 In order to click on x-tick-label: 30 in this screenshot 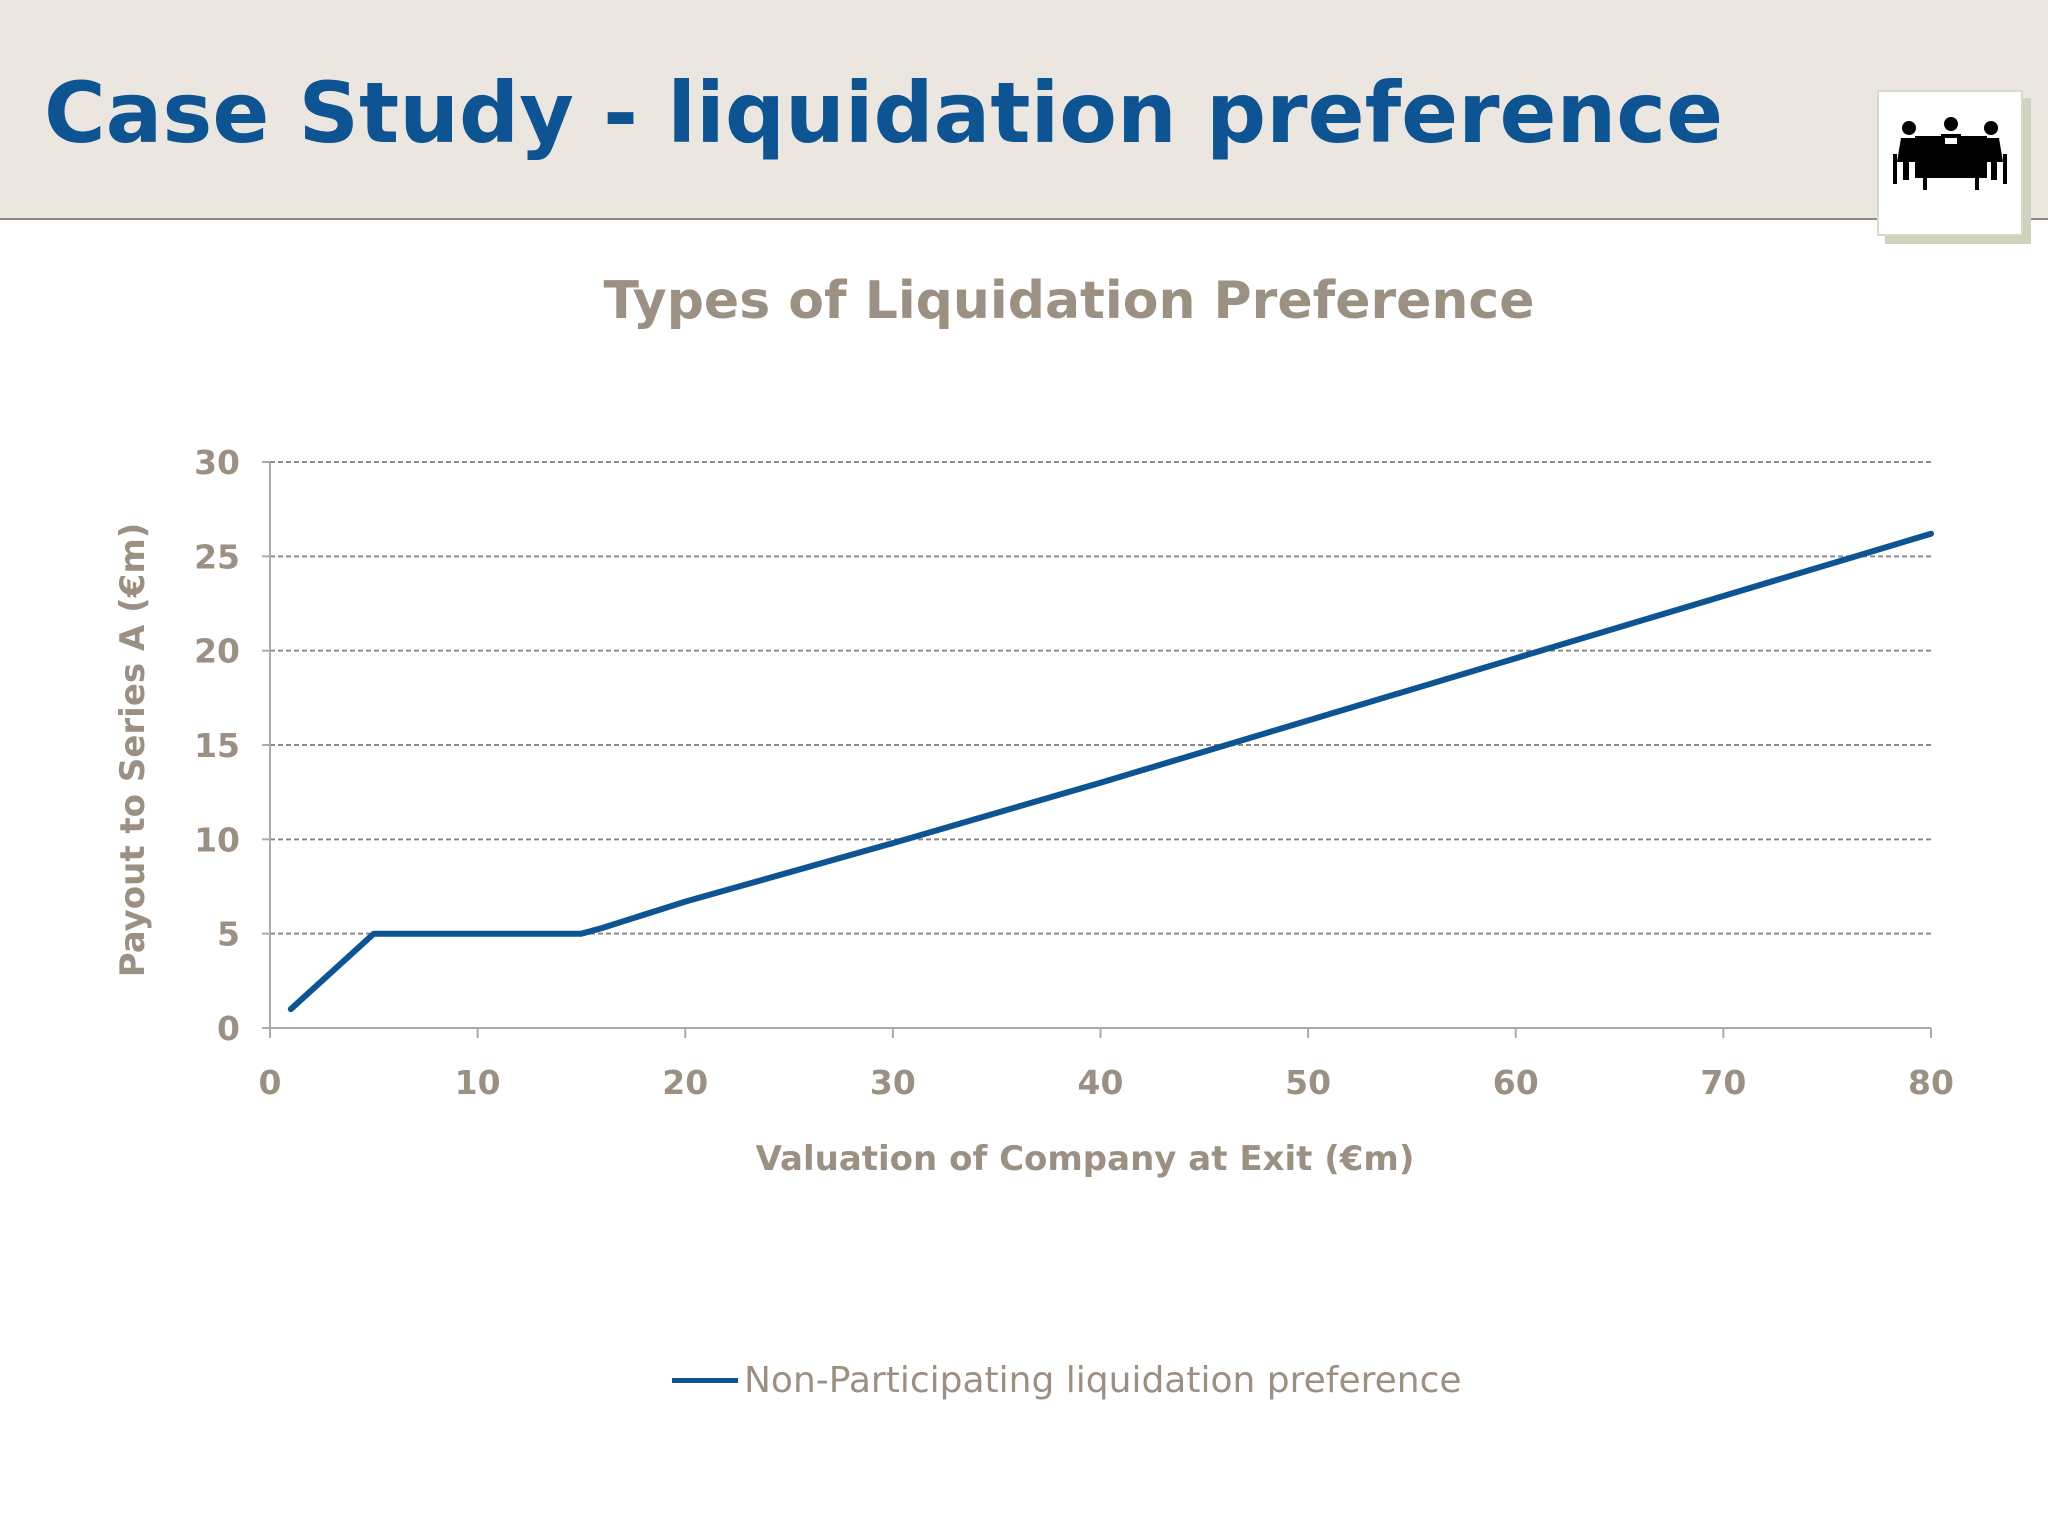, I will do `click(893, 1082)`.